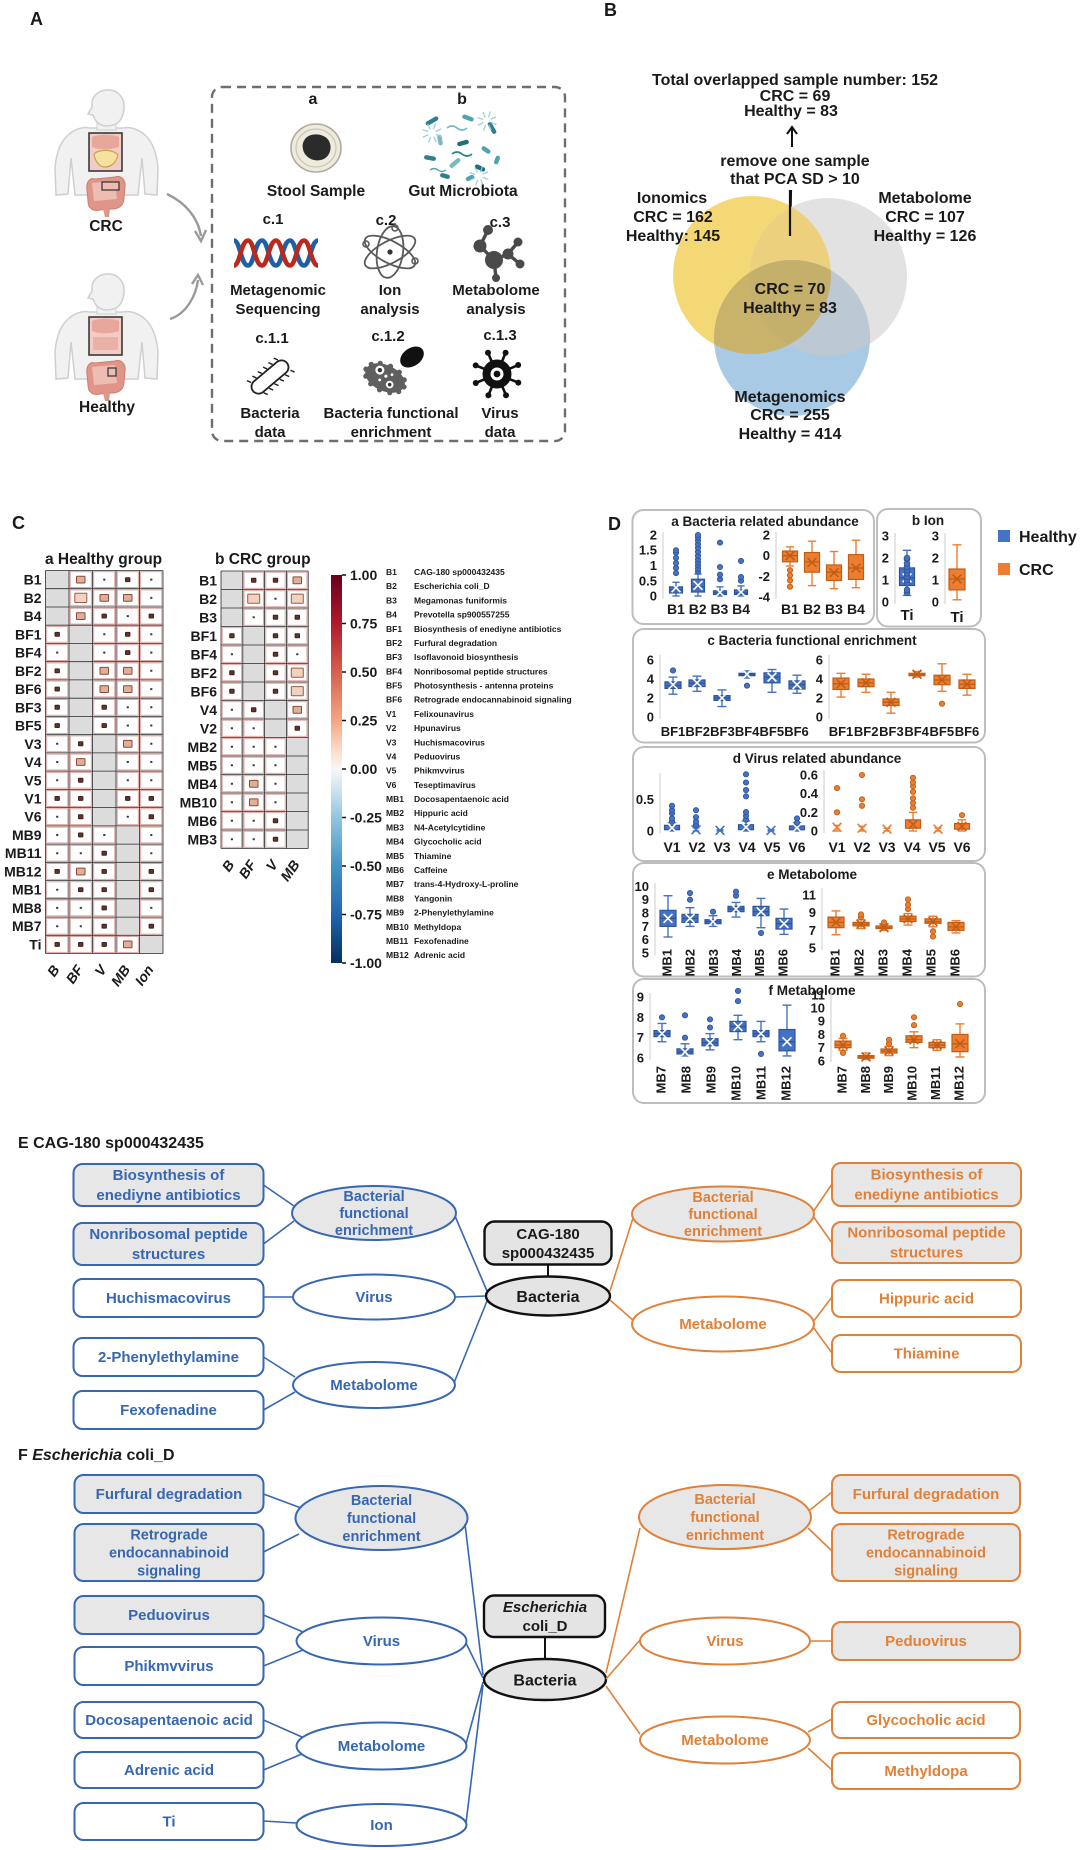  What do you see at coordinates (439, 955) in the screenshot?
I see `svg-text: Adrenic acid` at bounding box center [439, 955].